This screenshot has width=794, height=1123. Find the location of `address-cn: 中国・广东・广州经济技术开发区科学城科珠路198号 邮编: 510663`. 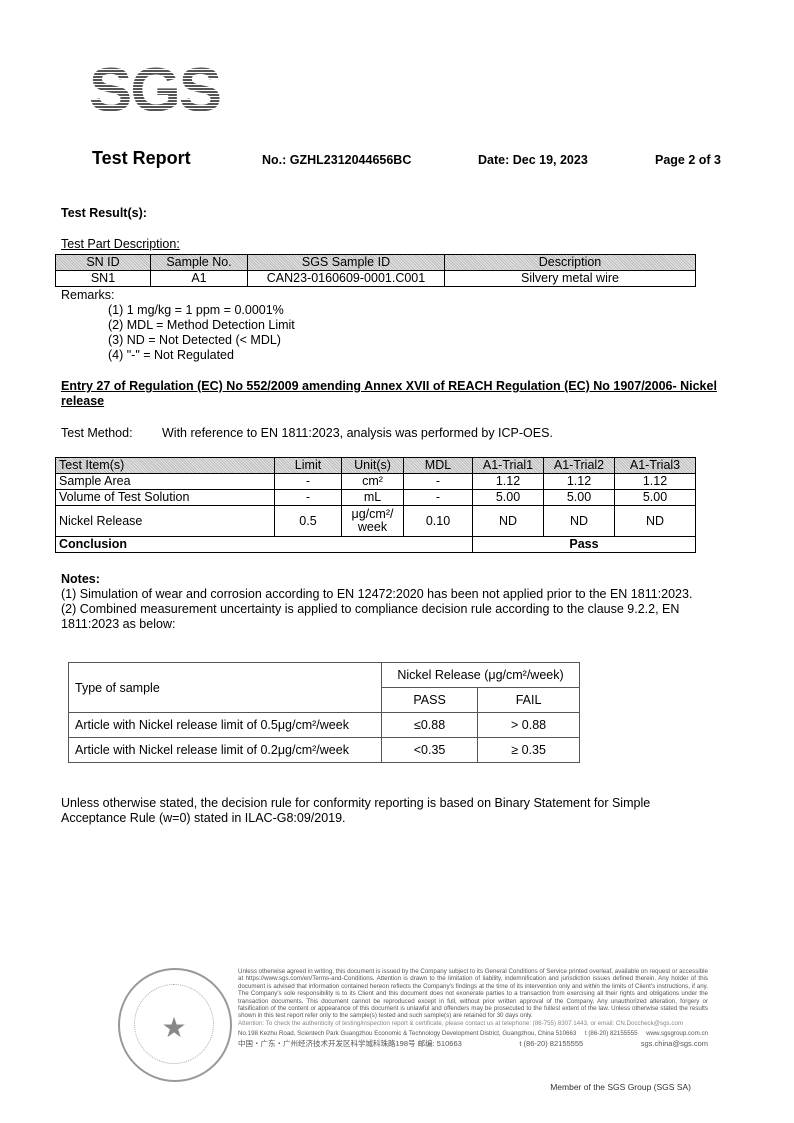

address-cn: 中国・广东・广州经济技术开发区科学城科珠路198号 邮编: 510663 is located at coordinates (350, 1043).